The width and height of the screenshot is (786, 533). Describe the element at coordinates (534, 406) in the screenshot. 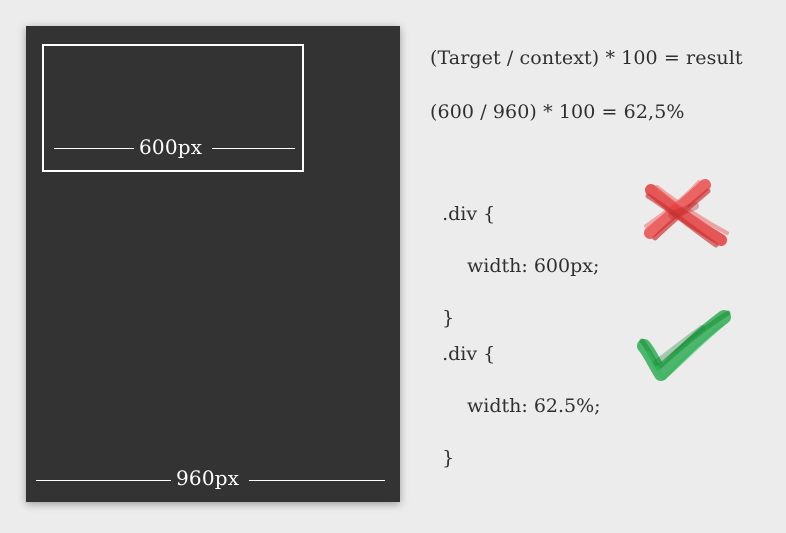

I see `code-declaration-line: width: 62.5%;` at that location.